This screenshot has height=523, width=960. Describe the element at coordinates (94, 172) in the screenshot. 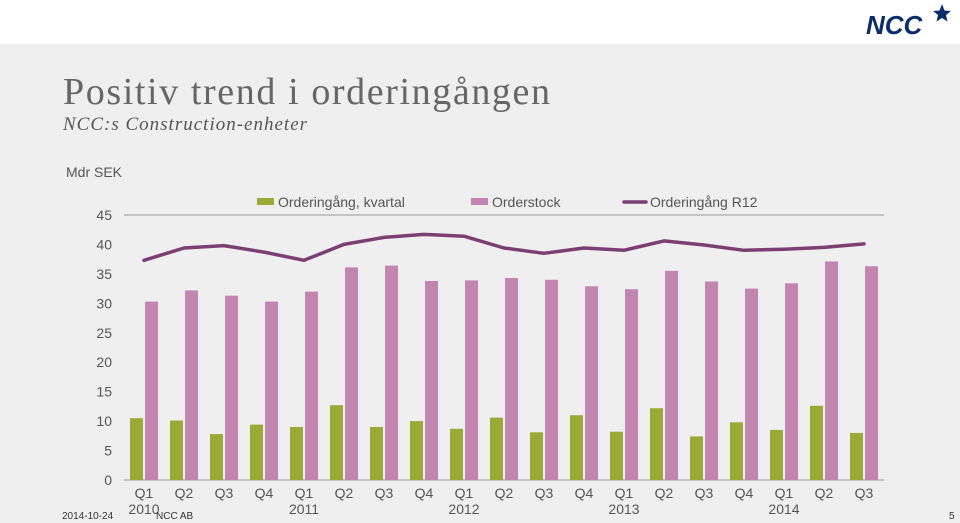

I see `unit-label: Mdr SEK` at that location.